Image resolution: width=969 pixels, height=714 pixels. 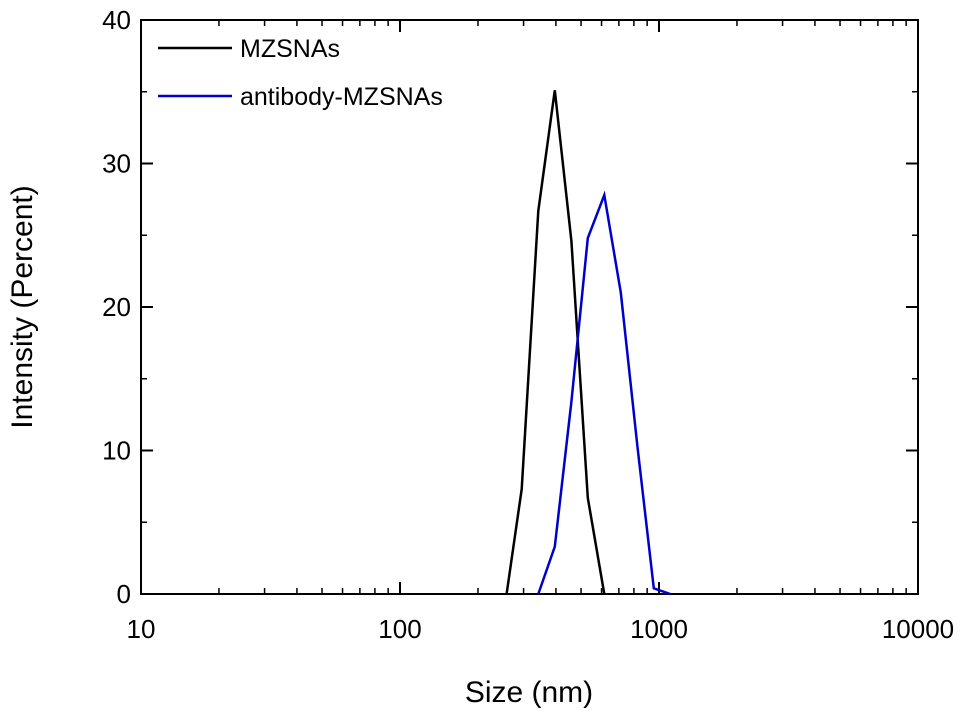 I want to click on x-tick-label: 10, so click(x=141, y=629).